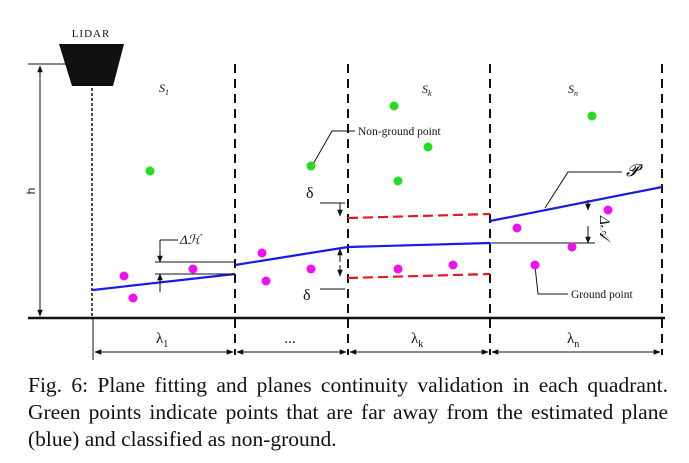 This screenshot has height=463, width=689. I want to click on delta-h-label: Δℋ, so click(191, 239).